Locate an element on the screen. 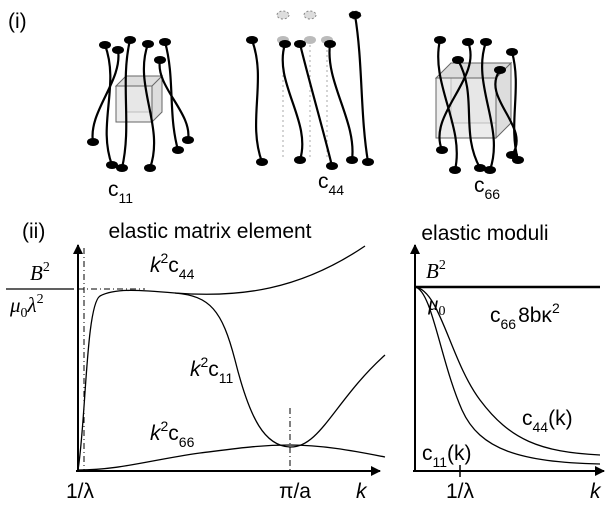 Image resolution: width=608 pixels, height=508 pixels. plot-title: elastic moduli is located at coordinates (484, 233).